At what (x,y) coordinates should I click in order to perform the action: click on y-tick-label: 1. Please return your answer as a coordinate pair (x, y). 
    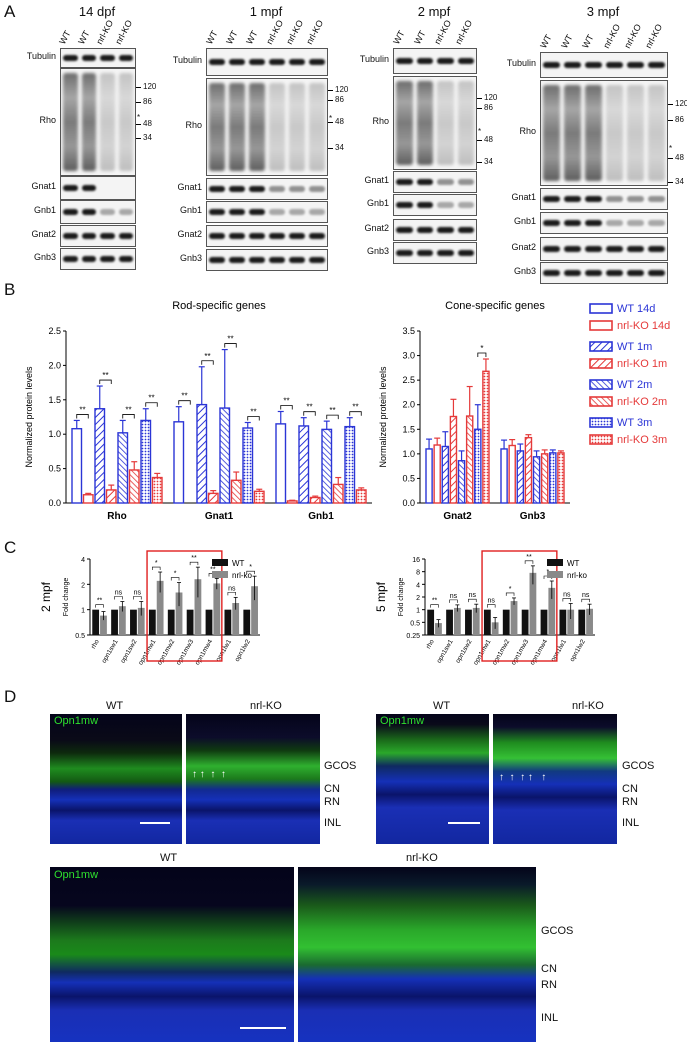
    Looking at the image, I should click on (418, 611).